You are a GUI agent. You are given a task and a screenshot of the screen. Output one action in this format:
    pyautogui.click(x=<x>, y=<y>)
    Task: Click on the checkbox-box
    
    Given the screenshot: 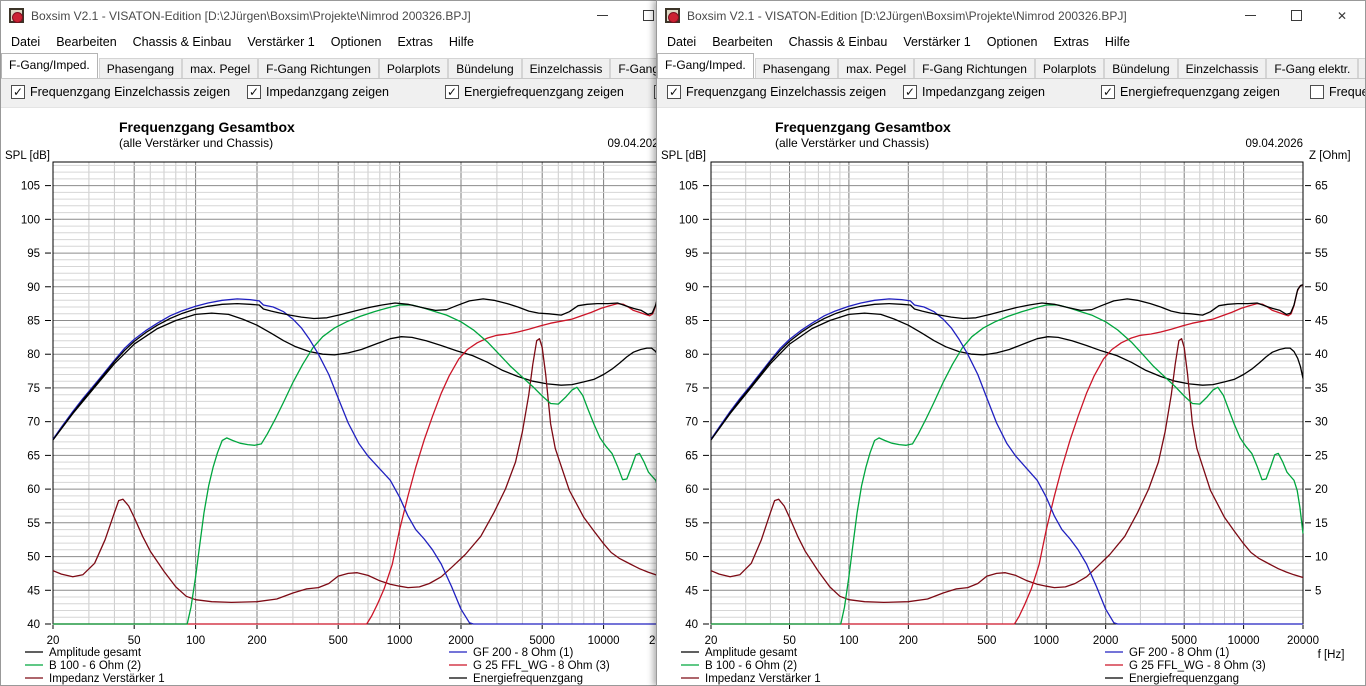 What is the action you would take?
    pyautogui.click(x=655, y=92)
    